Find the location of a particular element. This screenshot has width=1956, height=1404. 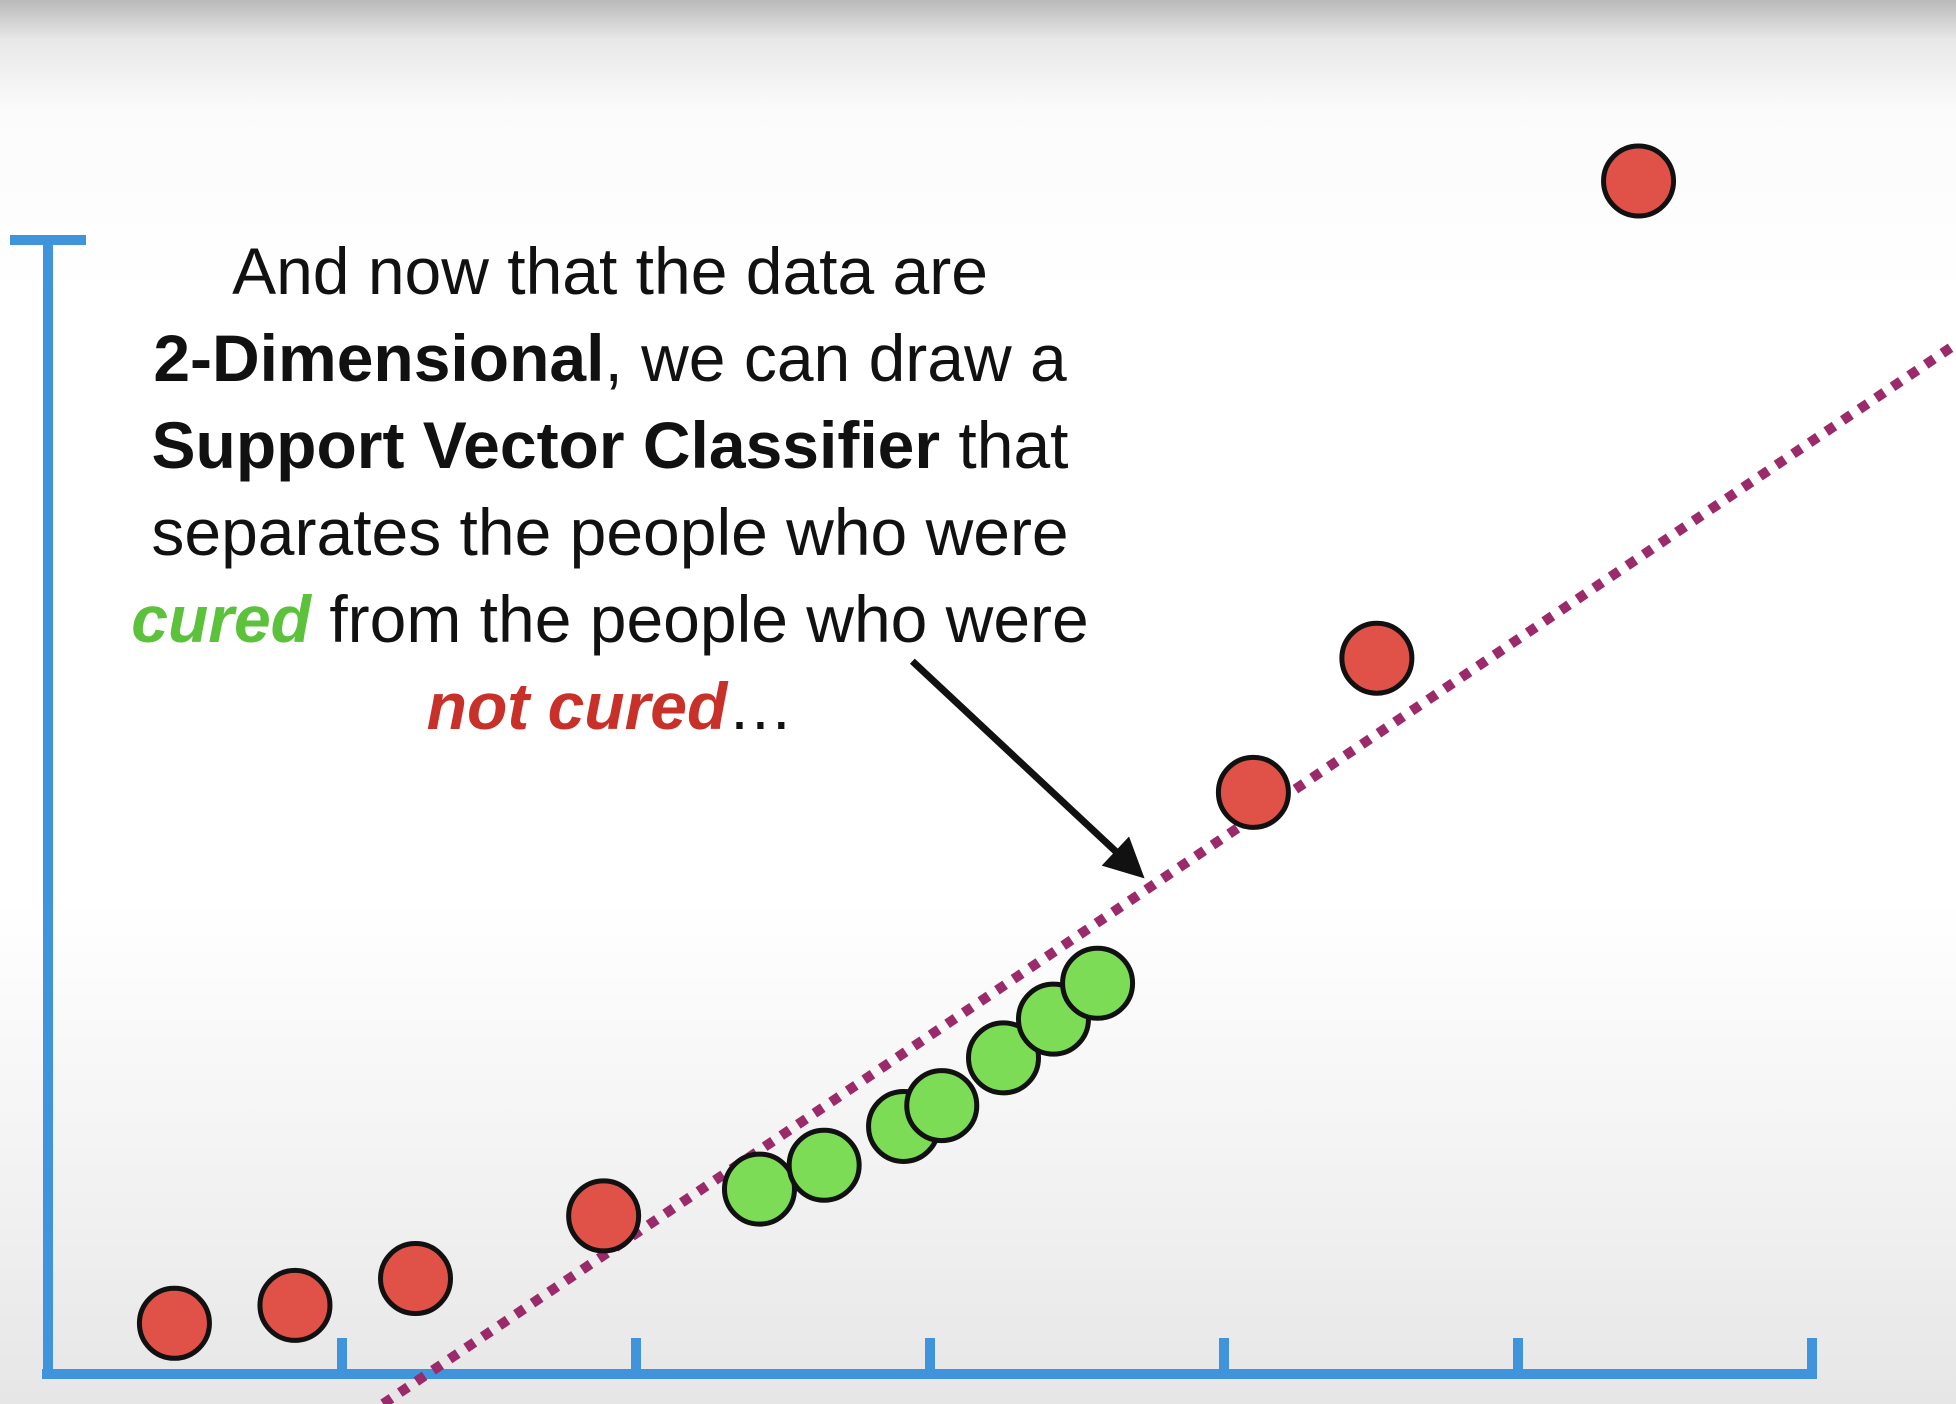

caption-line-5: cured from the people who were is located at coordinates (610, 619).